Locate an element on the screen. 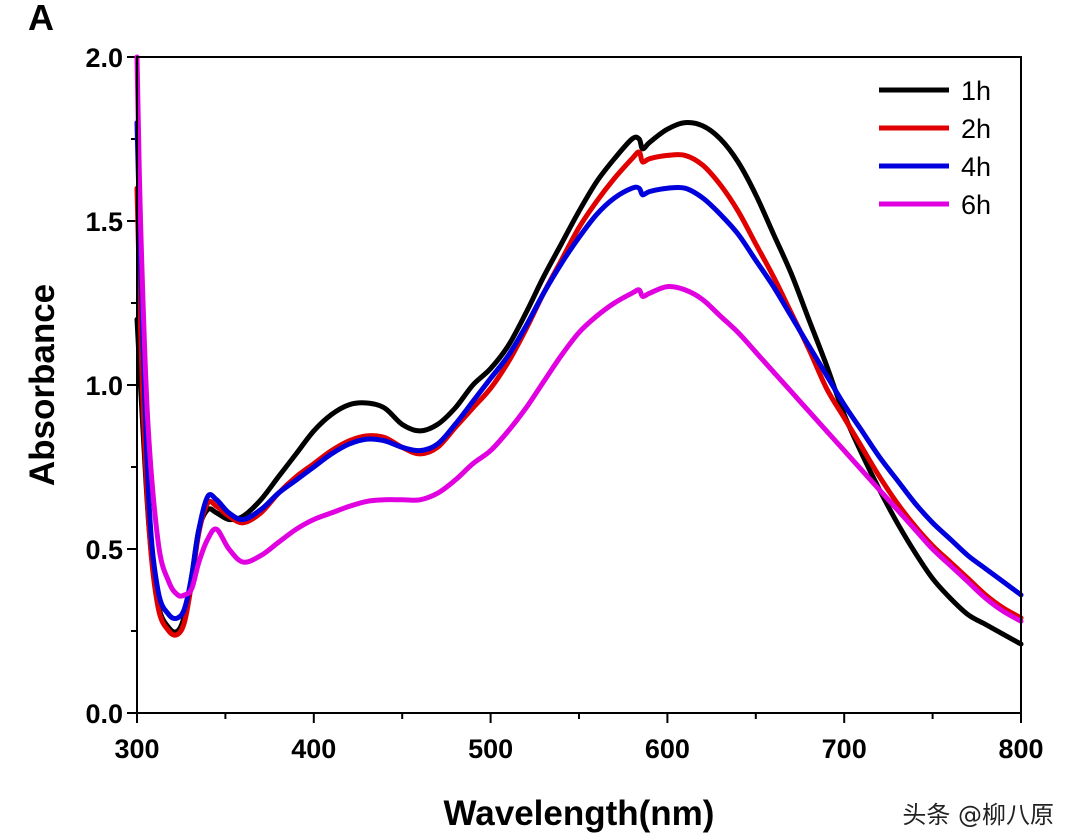 This screenshot has width=1072, height=840. y-tick-label: 0.0 is located at coordinates (104, 714).